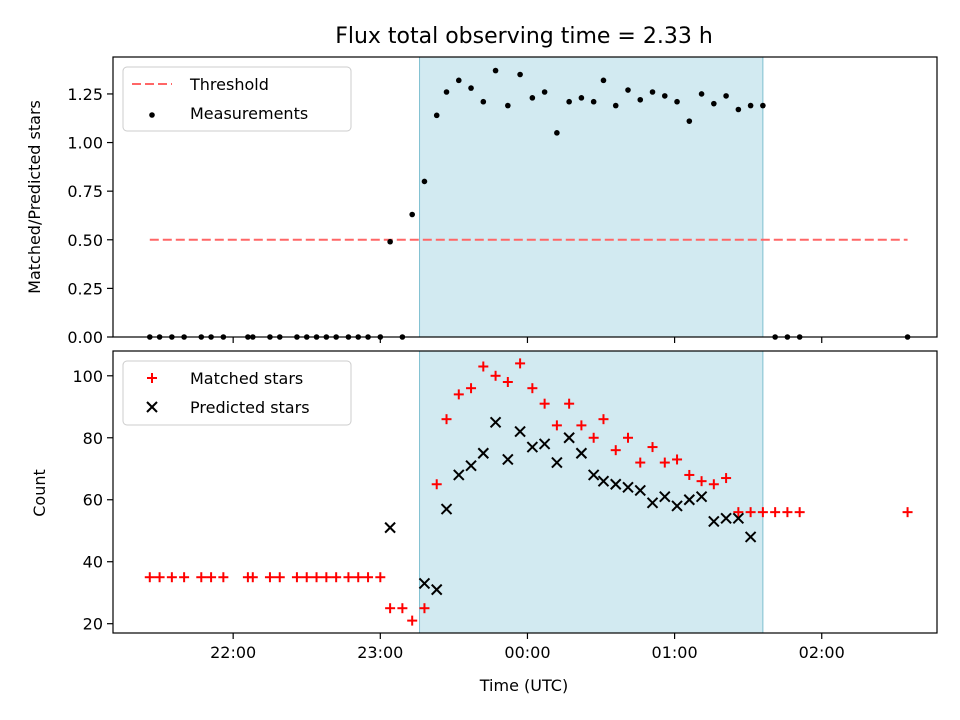 Image resolution: width=960 pixels, height=720 pixels. Describe the element at coordinates (39, 493) in the screenshot. I see `bottom-y-axis-label: Count` at that location.